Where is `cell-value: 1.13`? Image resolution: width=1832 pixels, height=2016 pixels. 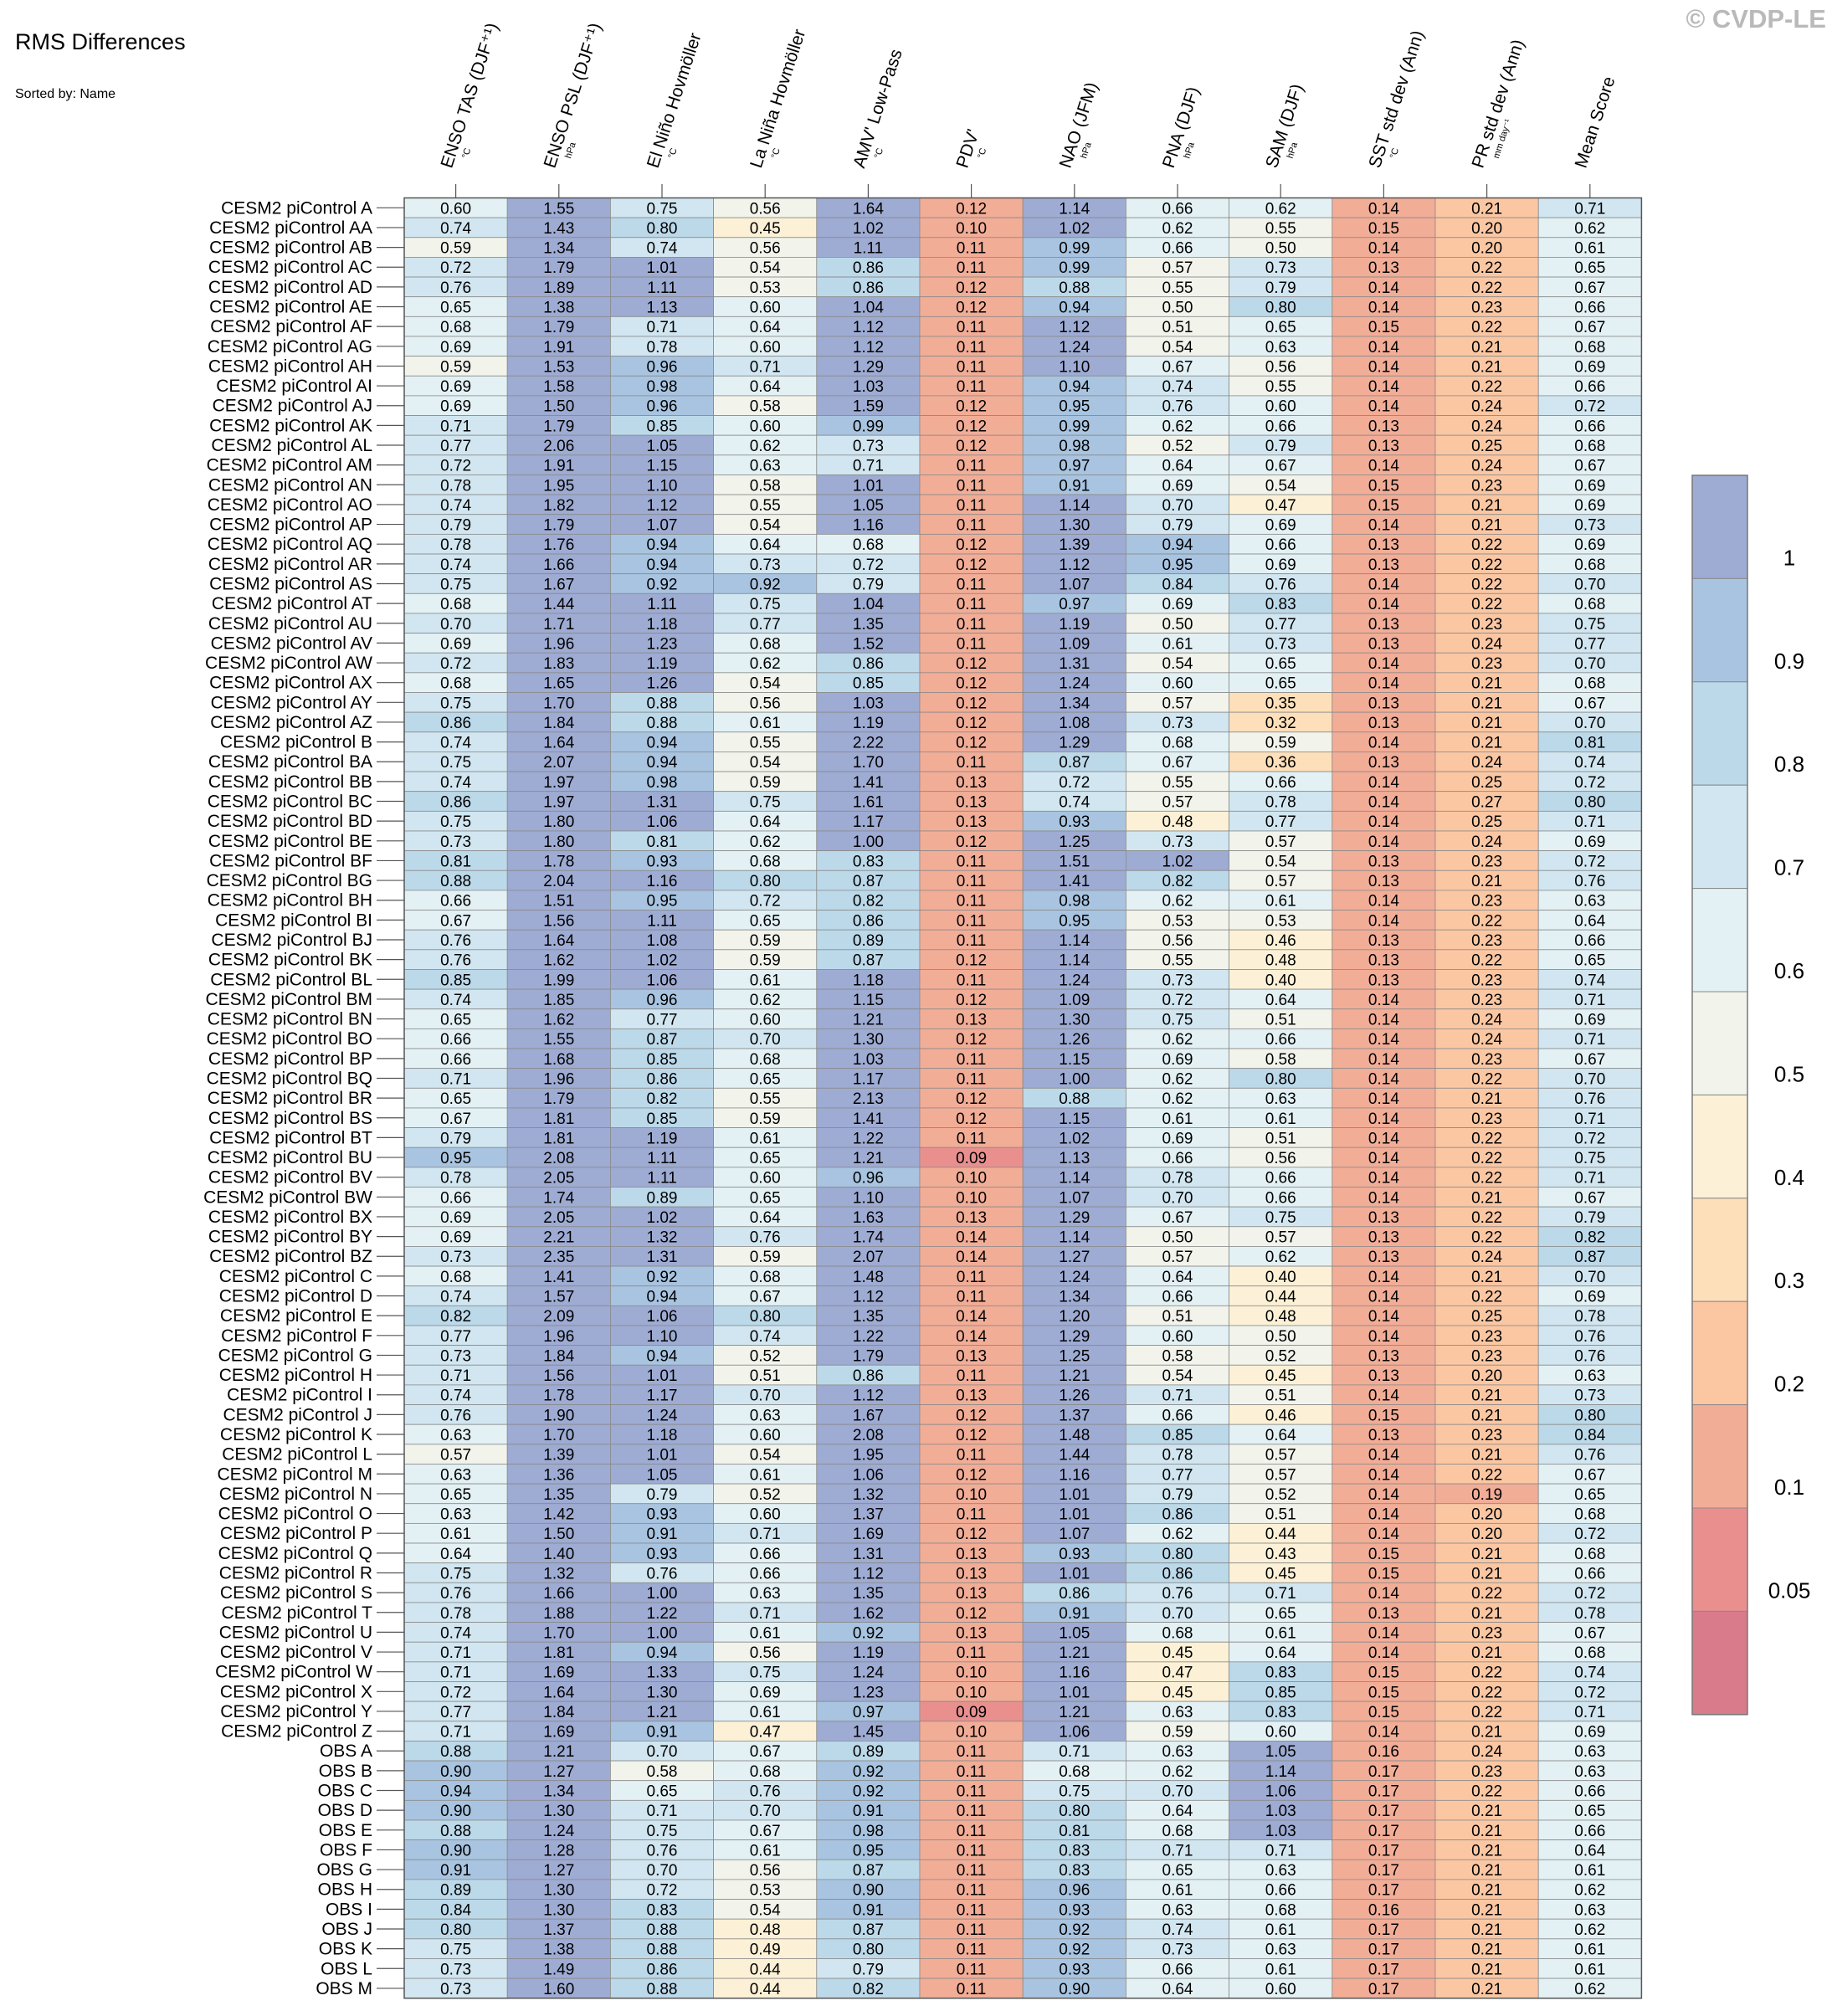 cell-value: 1.13 is located at coordinates (662, 308).